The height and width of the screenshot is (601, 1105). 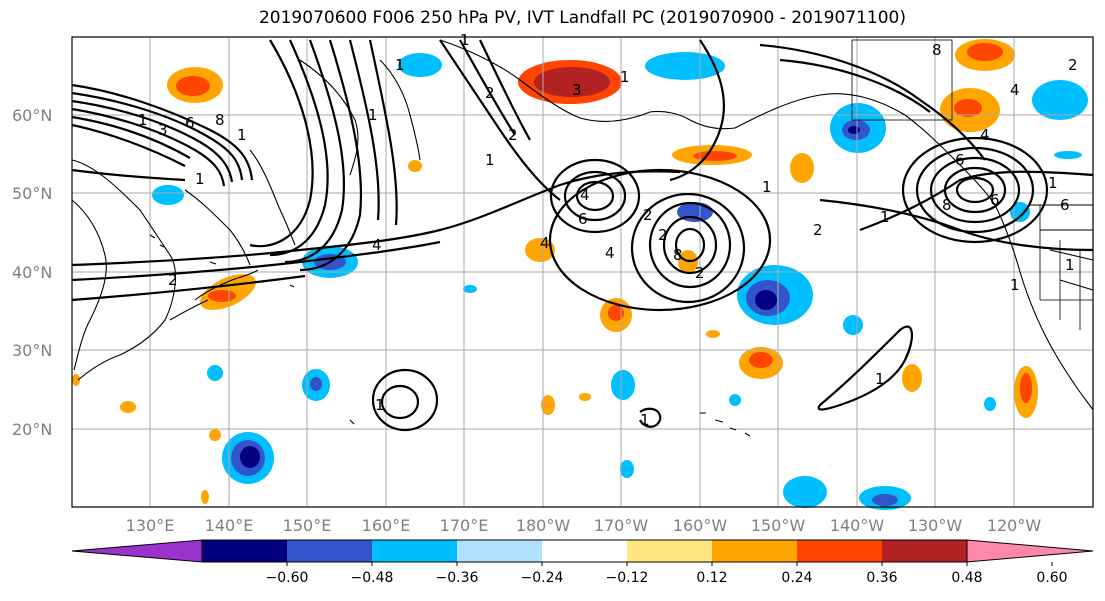 What do you see at coordinates (307, 525) in the screenshot?
I see `lon-label: 150°E` at bounding box center [307, 525].